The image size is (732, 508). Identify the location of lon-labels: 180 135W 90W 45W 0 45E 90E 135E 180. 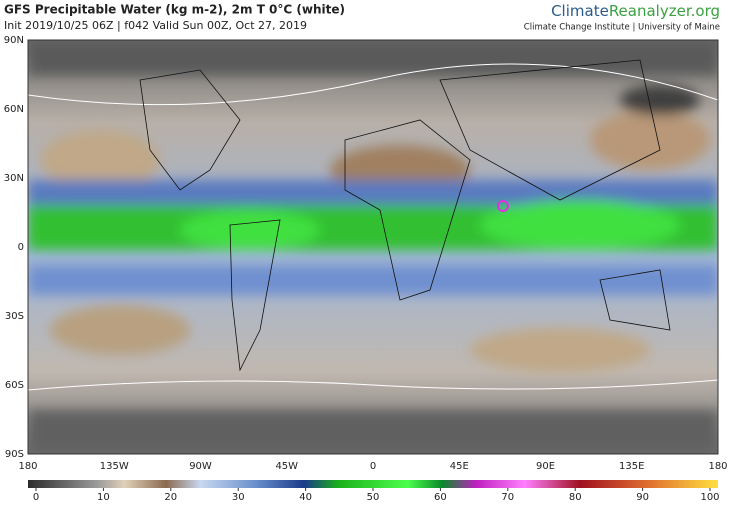
(372, 466).